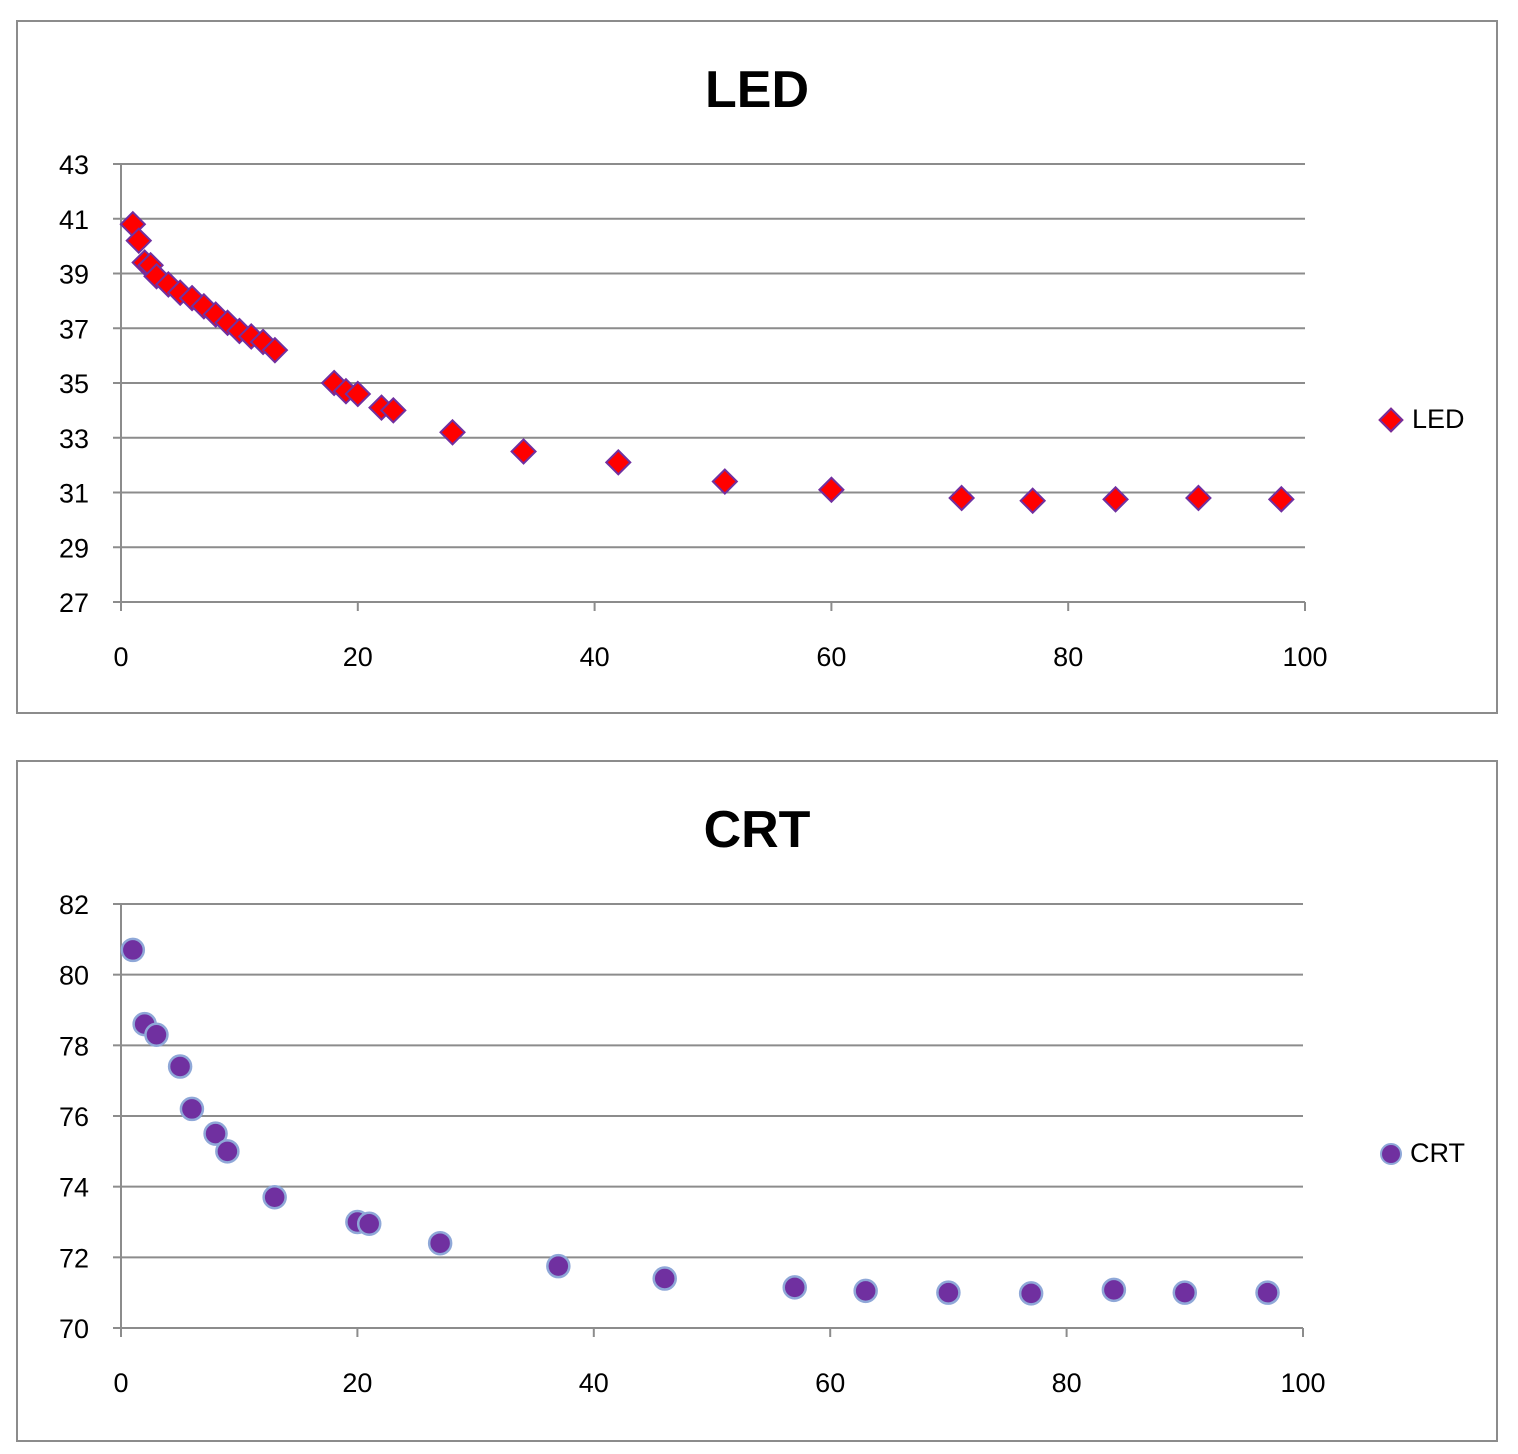  What do you see at coordinates (757, 830) in the screenshot?
I see `crt-chart-title: CRT` at bounding box center [757, 830].